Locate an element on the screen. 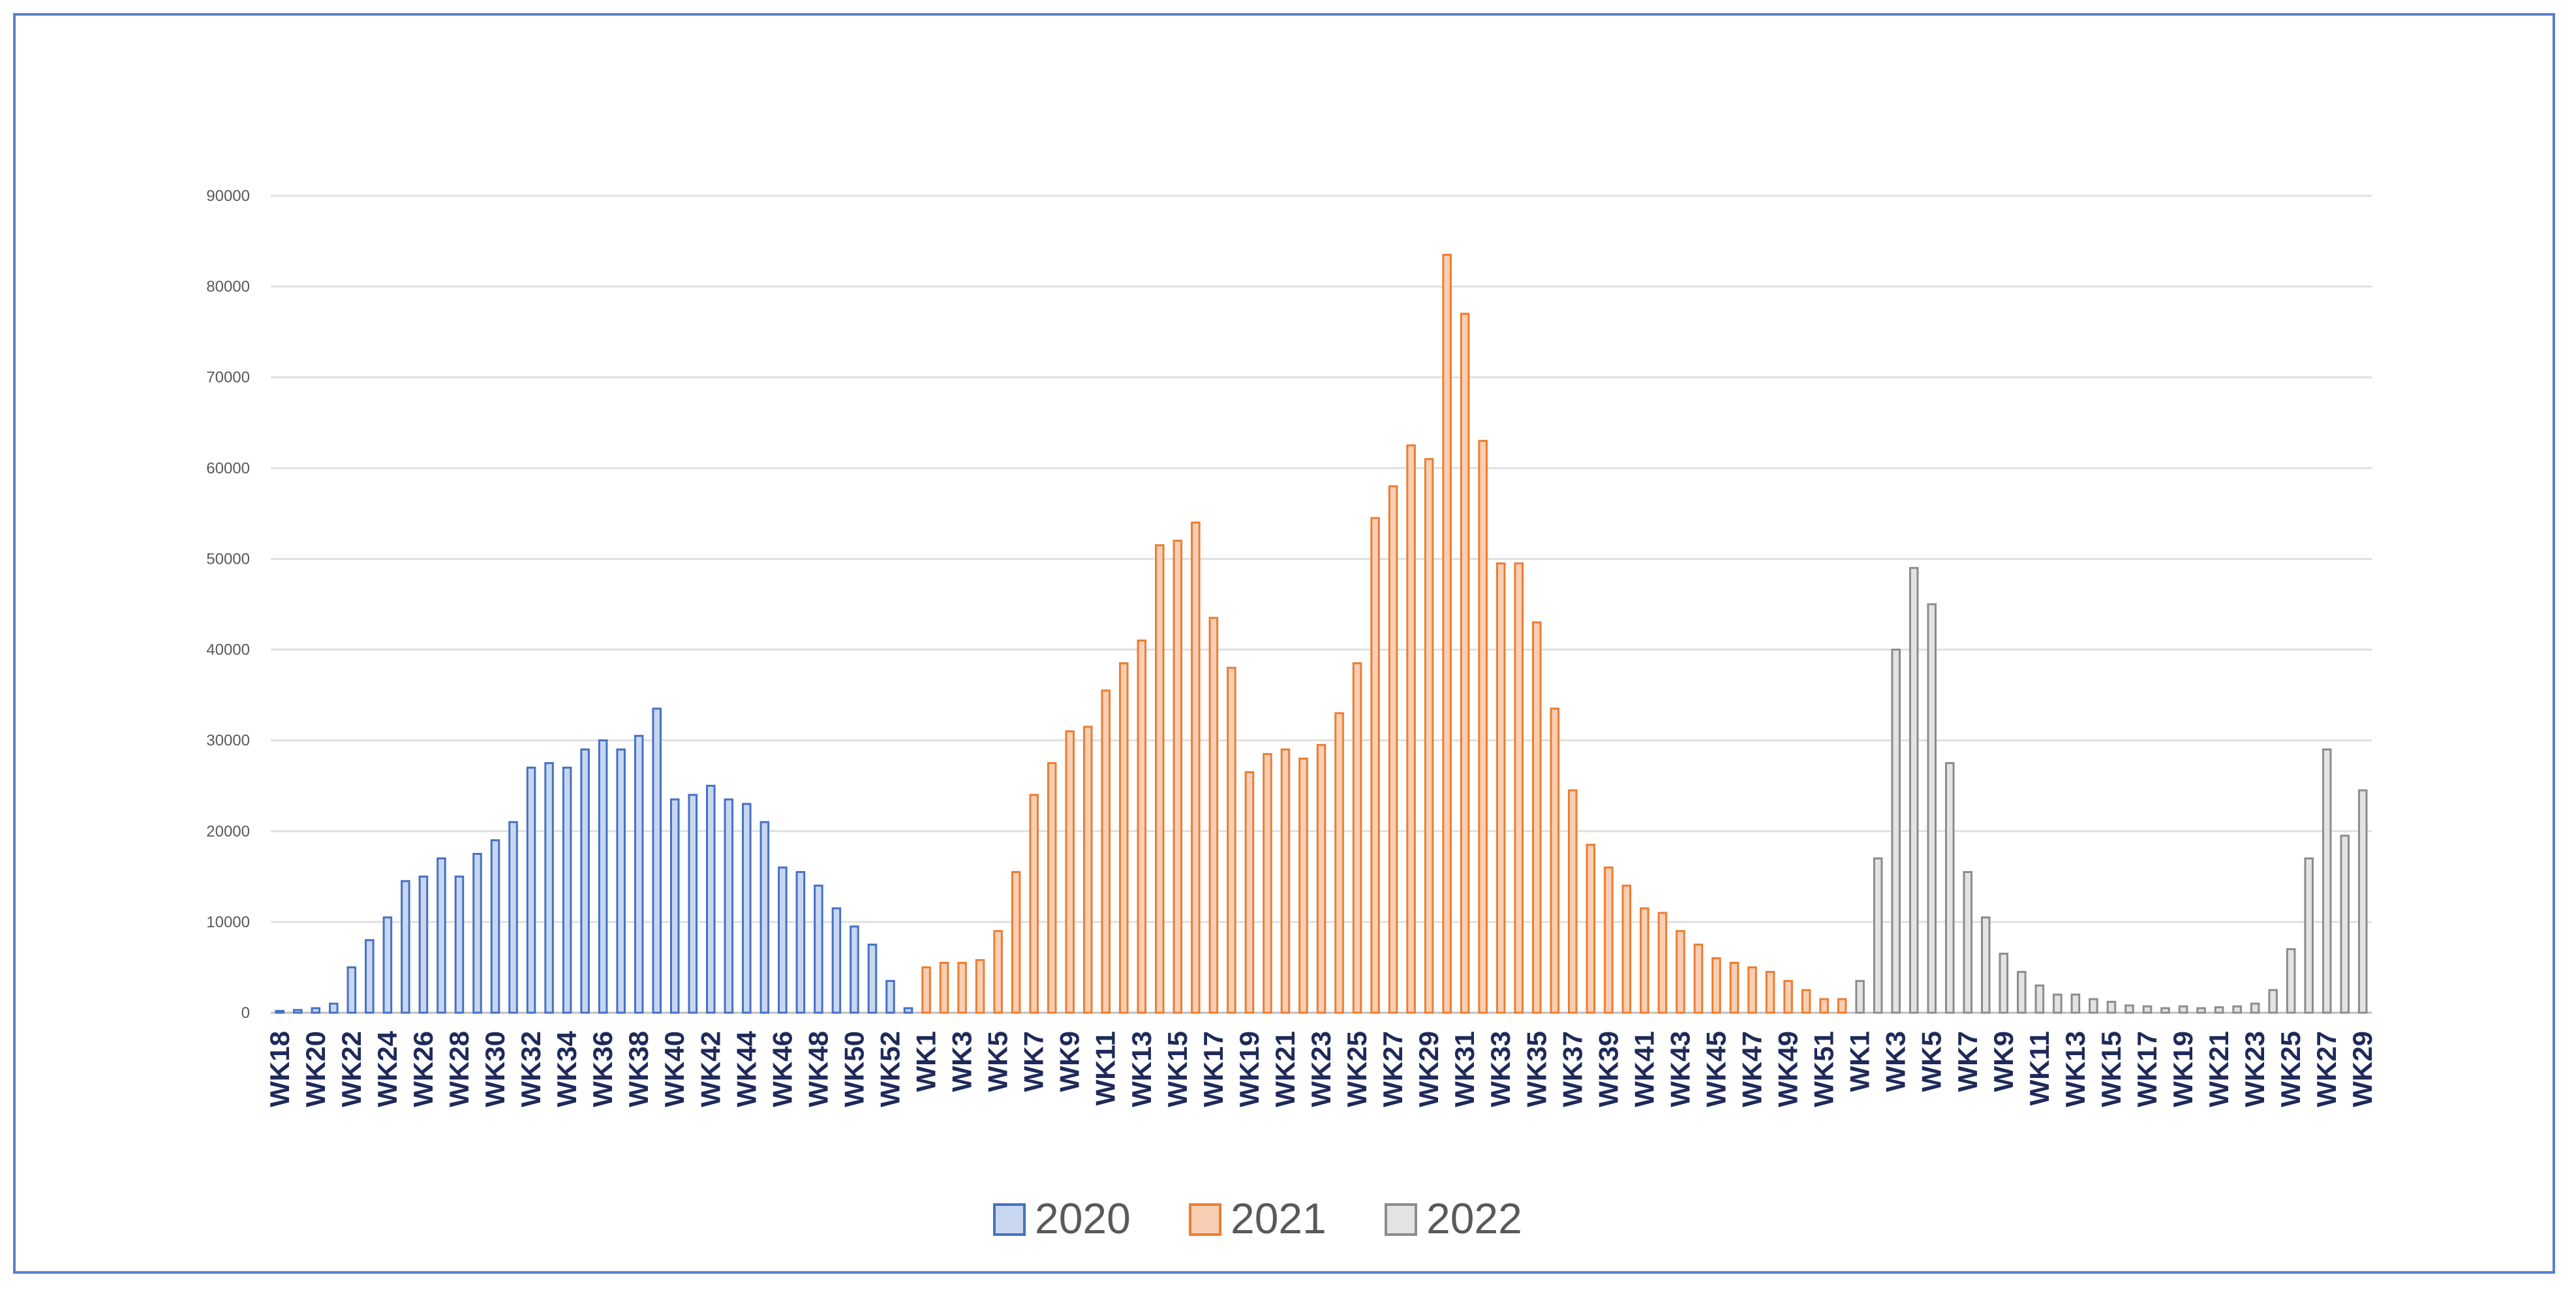 This screenshot has height=1292, width=2576. bar-2022-wk14 is located at coordinates (2093, 1006).